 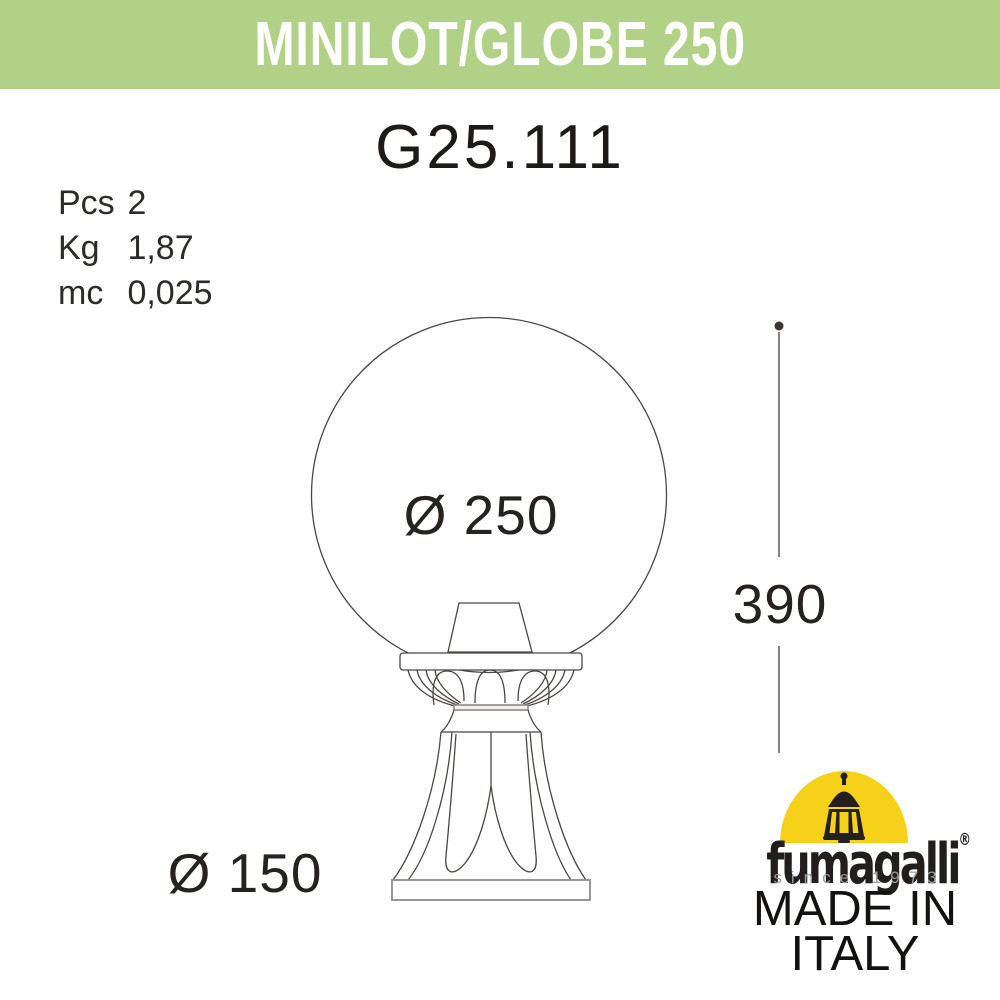 What do you see at coordinates (170, 293) in the screenshot?
I see `spec-value: 0,025` at bounding box center [170, 293].